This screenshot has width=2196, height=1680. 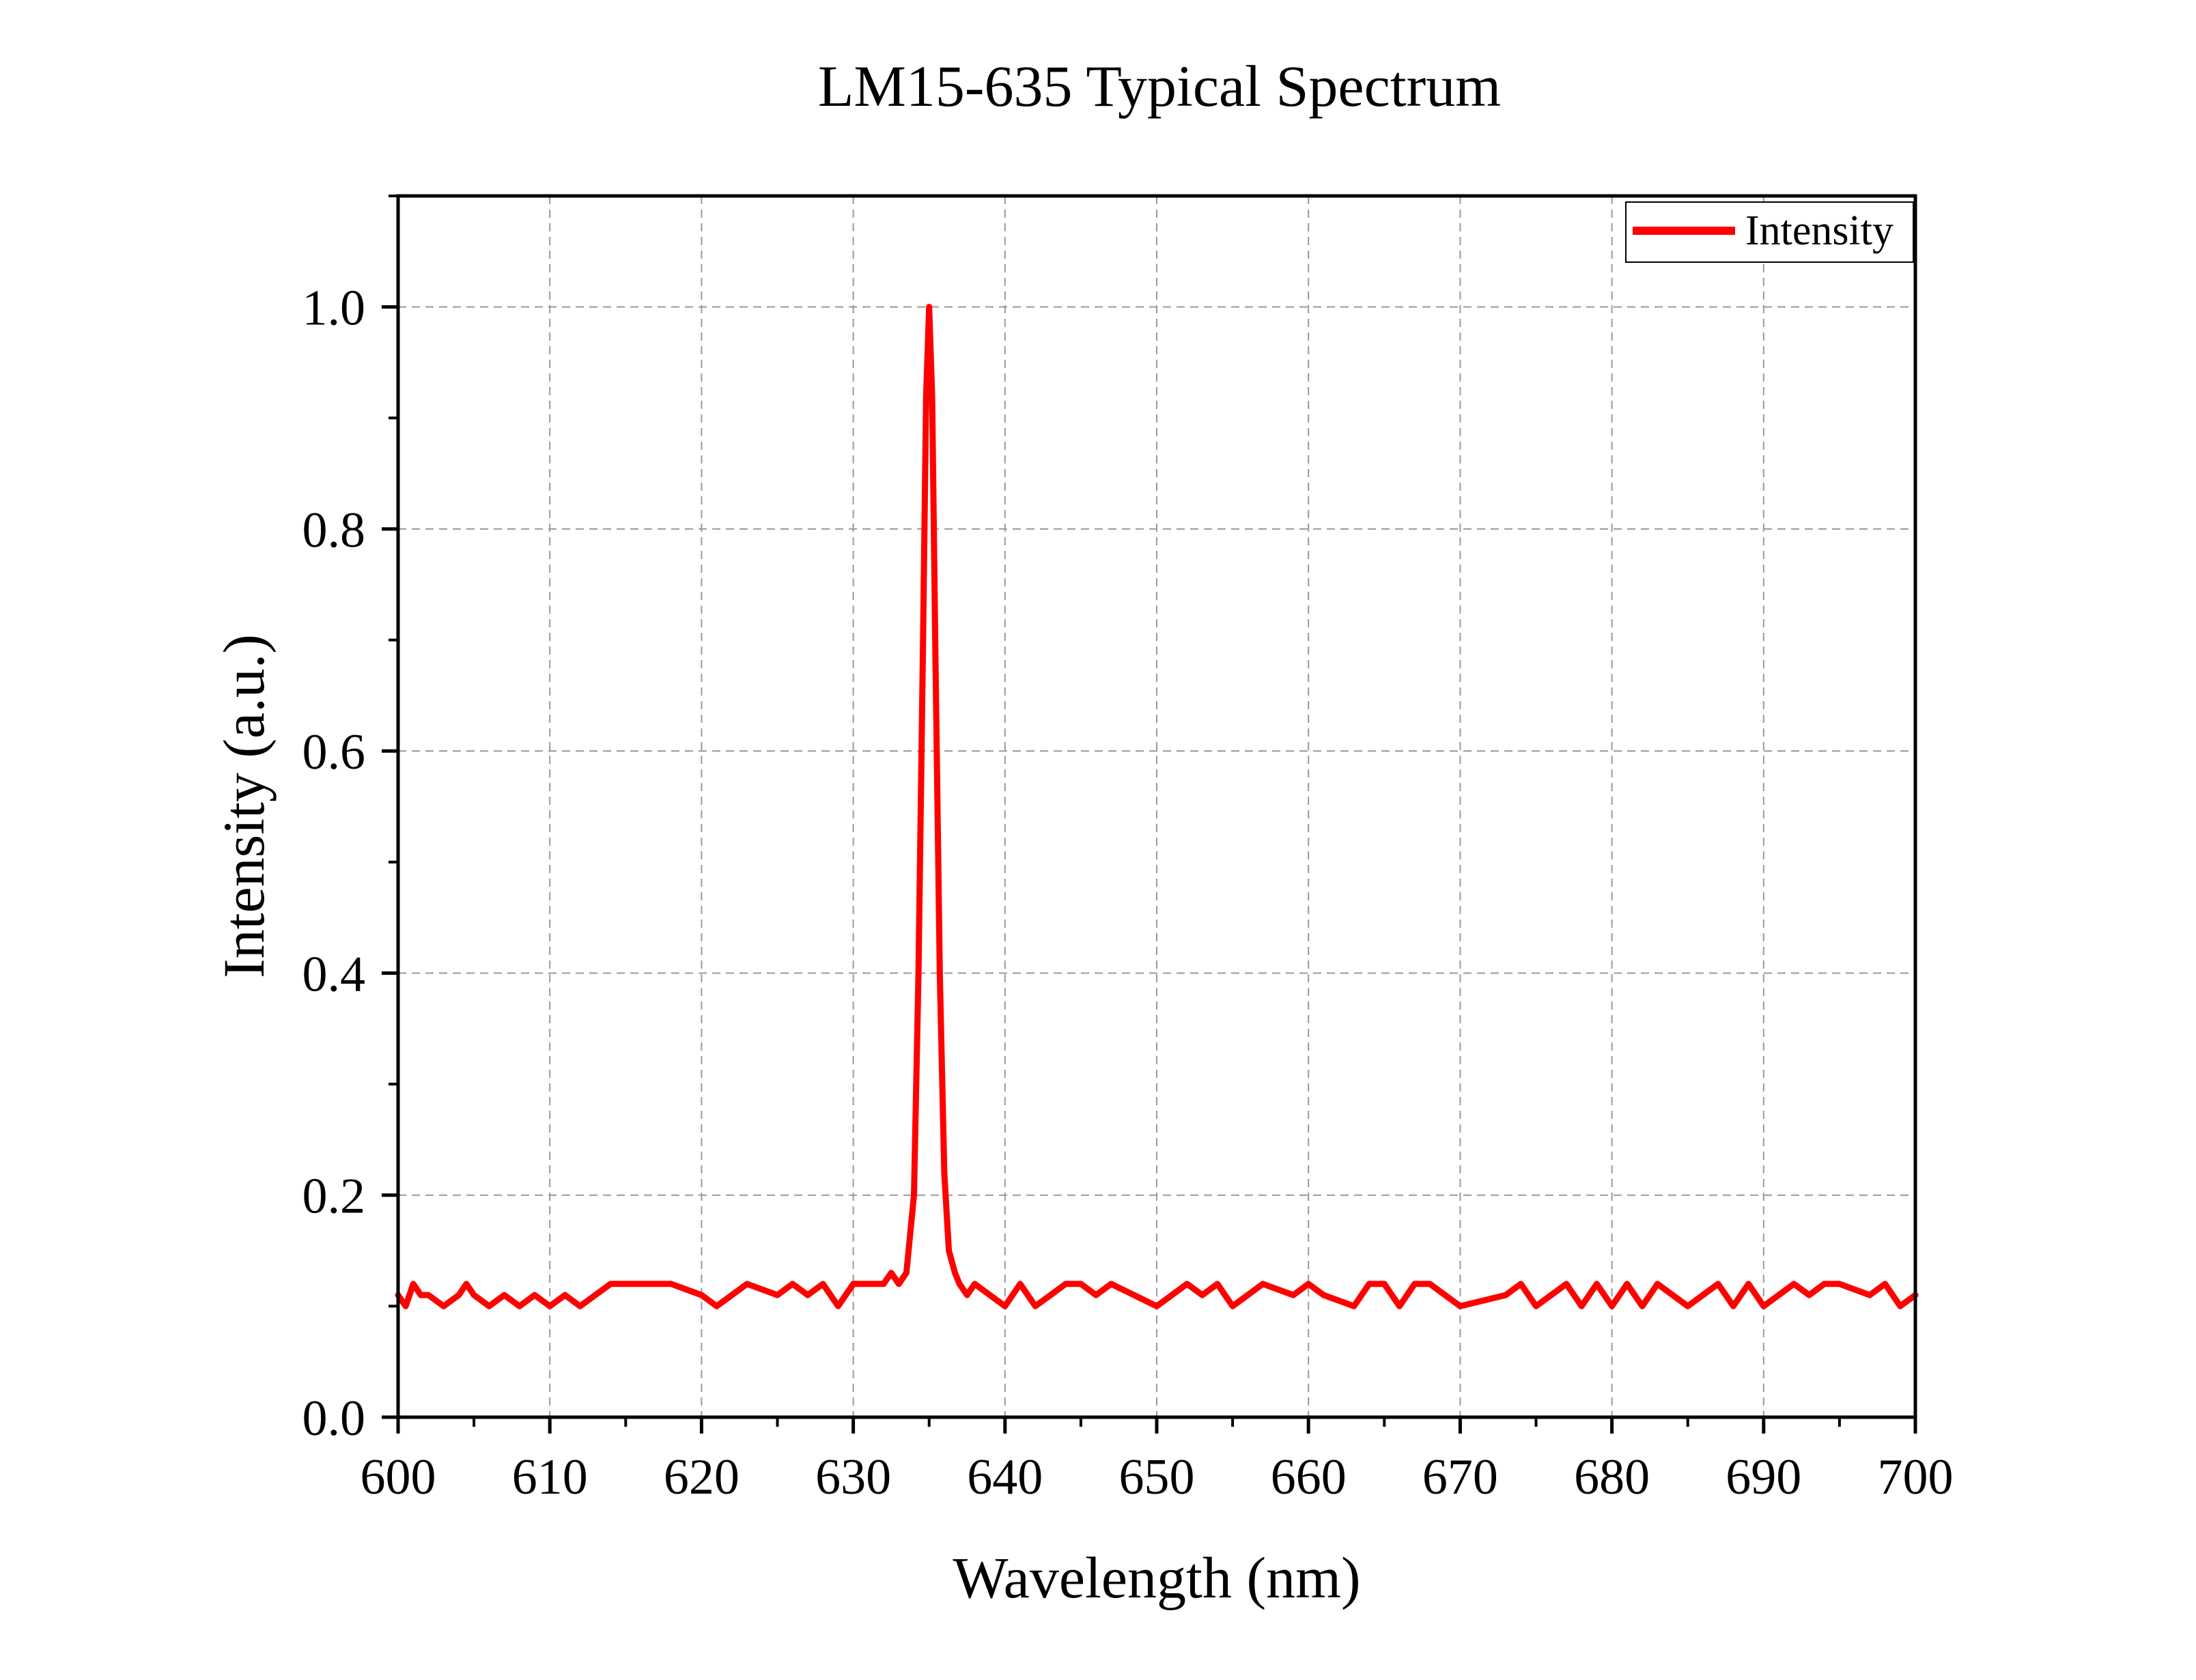 I want to click on y-axis-label: Intensity (a.u.), so click(x=244, y=806).